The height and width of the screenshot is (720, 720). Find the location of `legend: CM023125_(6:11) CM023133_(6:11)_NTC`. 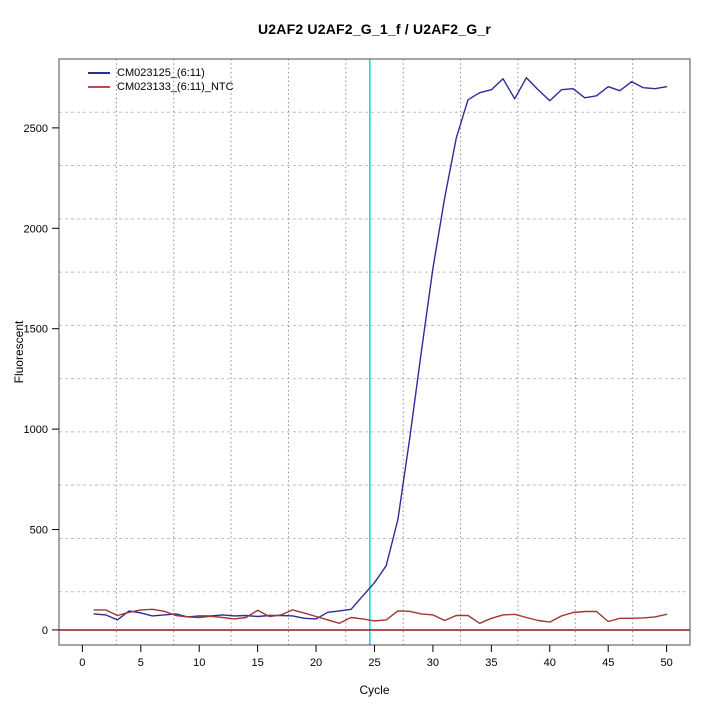

legend: CM023125_(6:11) CM023133_(6:11)_NTC is located at coordinates (161, 80).